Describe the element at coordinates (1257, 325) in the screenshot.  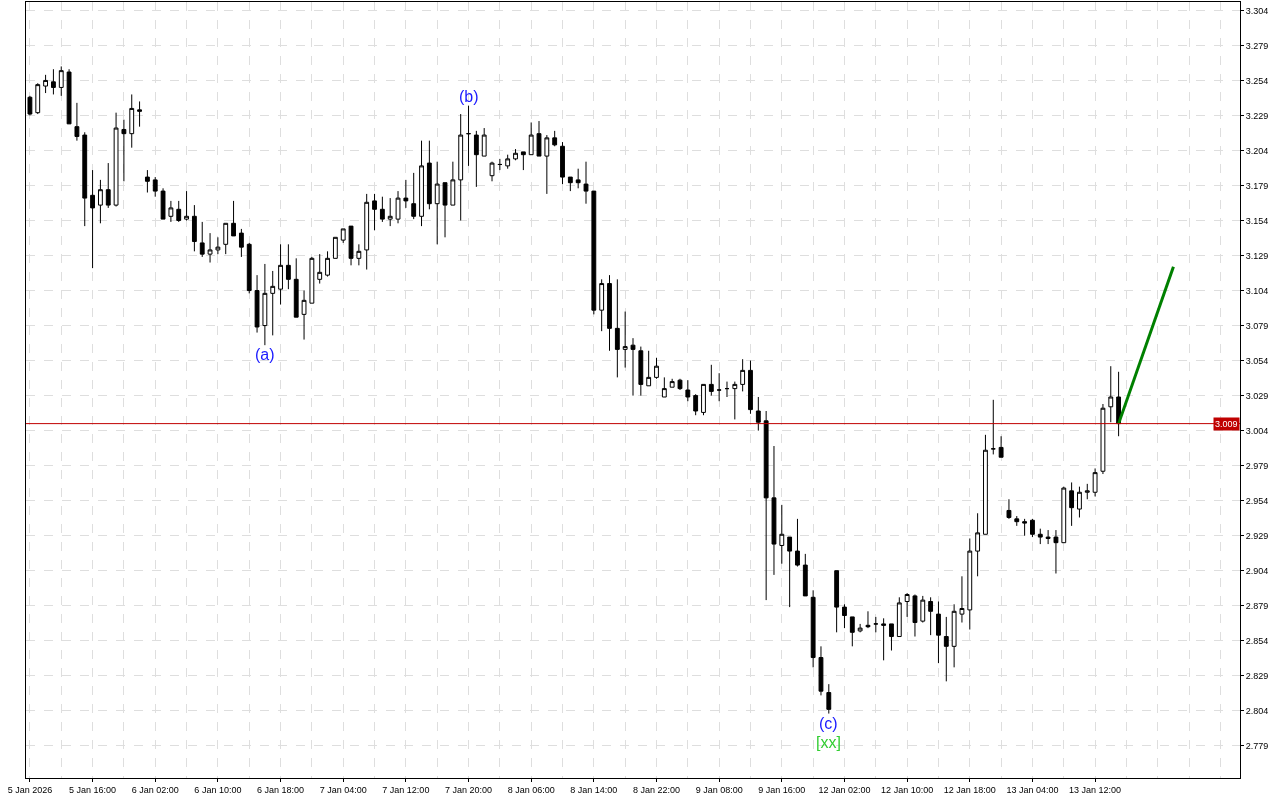
I see `y-tick-label: 3.079` at that location.